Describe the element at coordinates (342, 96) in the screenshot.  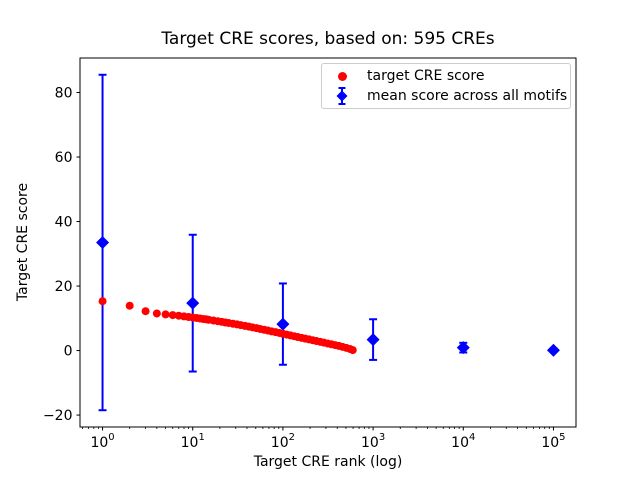
I see `blue-diamond-errorbar-marker-icon` at that location.